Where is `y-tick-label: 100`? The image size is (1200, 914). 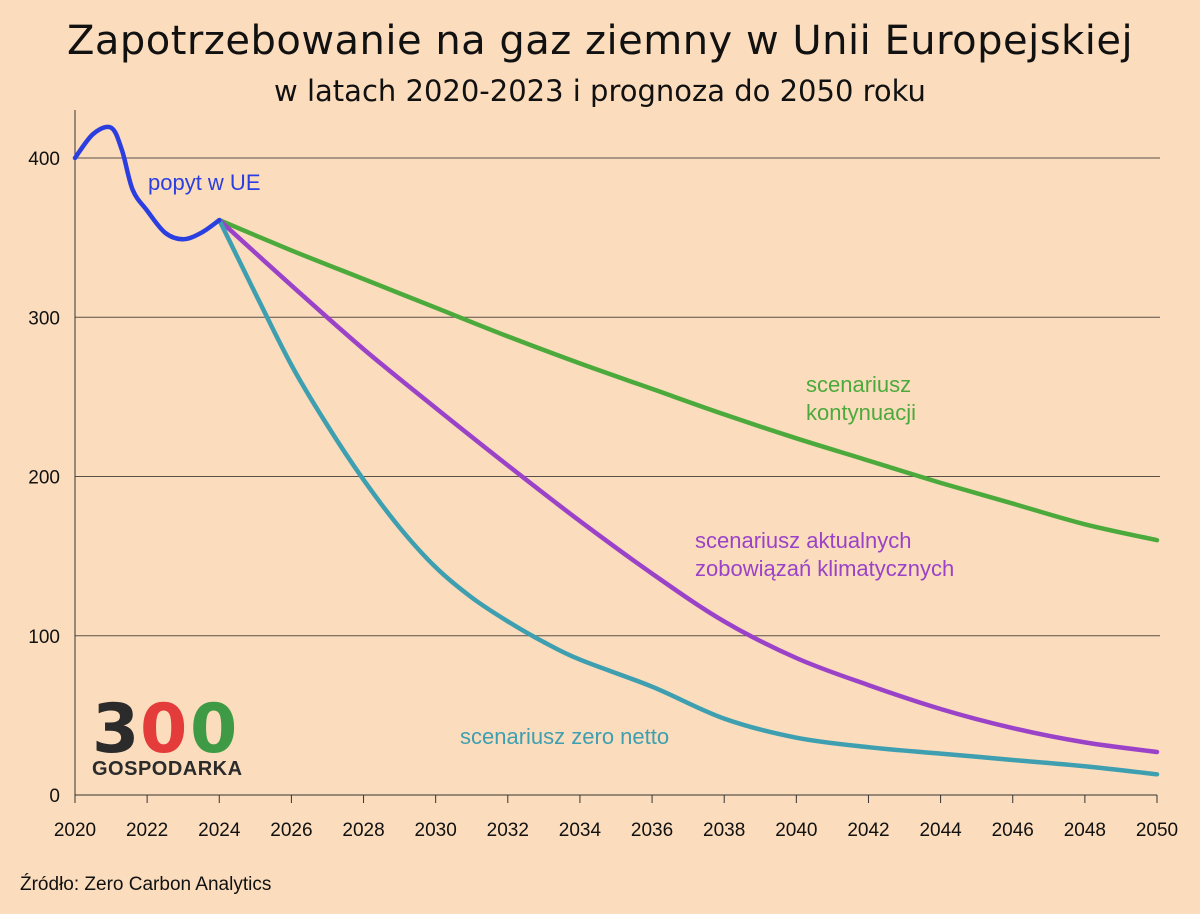
y-tick-label: 100 is located at coordinates (44, 637).